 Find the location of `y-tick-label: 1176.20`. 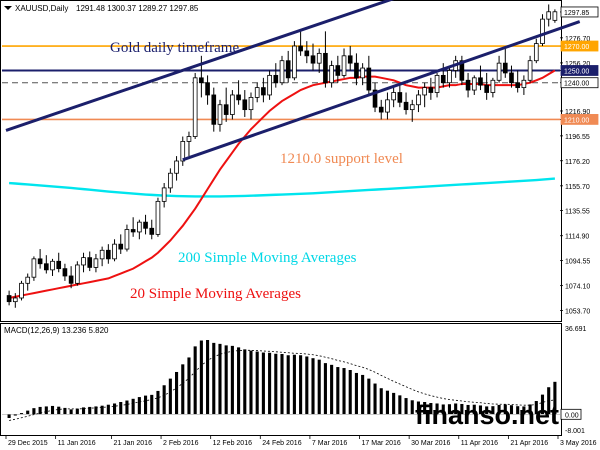

y-tick-label: 1176.20 is located at coordinates (577, 162).